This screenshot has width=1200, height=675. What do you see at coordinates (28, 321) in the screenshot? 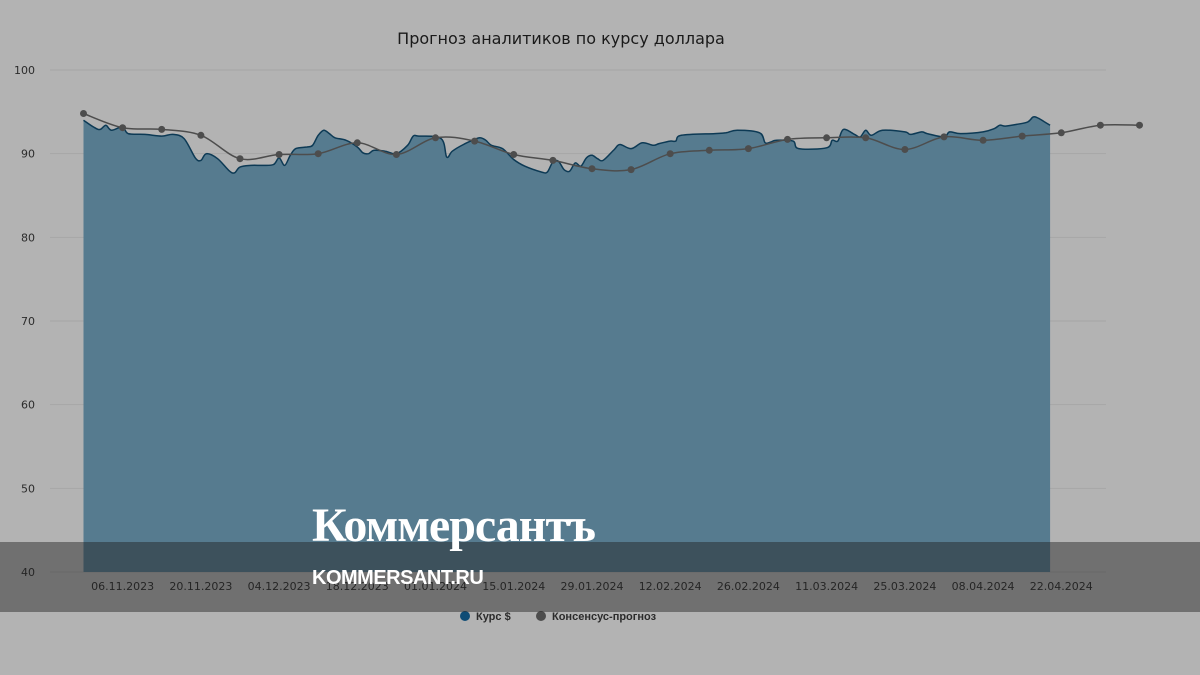
I see `y-tick-label: 70` at bounding box center [28, 321].